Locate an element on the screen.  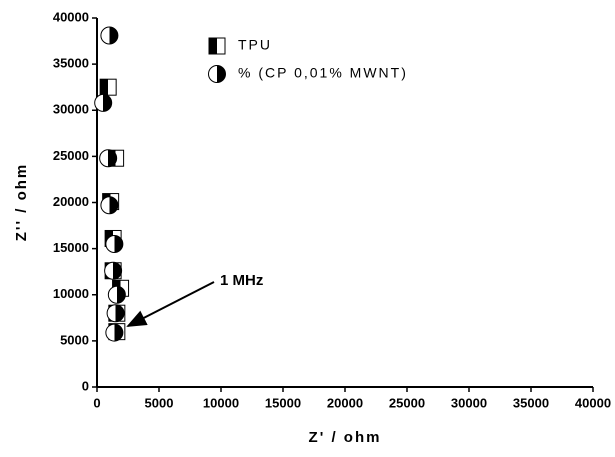
y-tick-label: 35000 is located at coordinates (71, 63).